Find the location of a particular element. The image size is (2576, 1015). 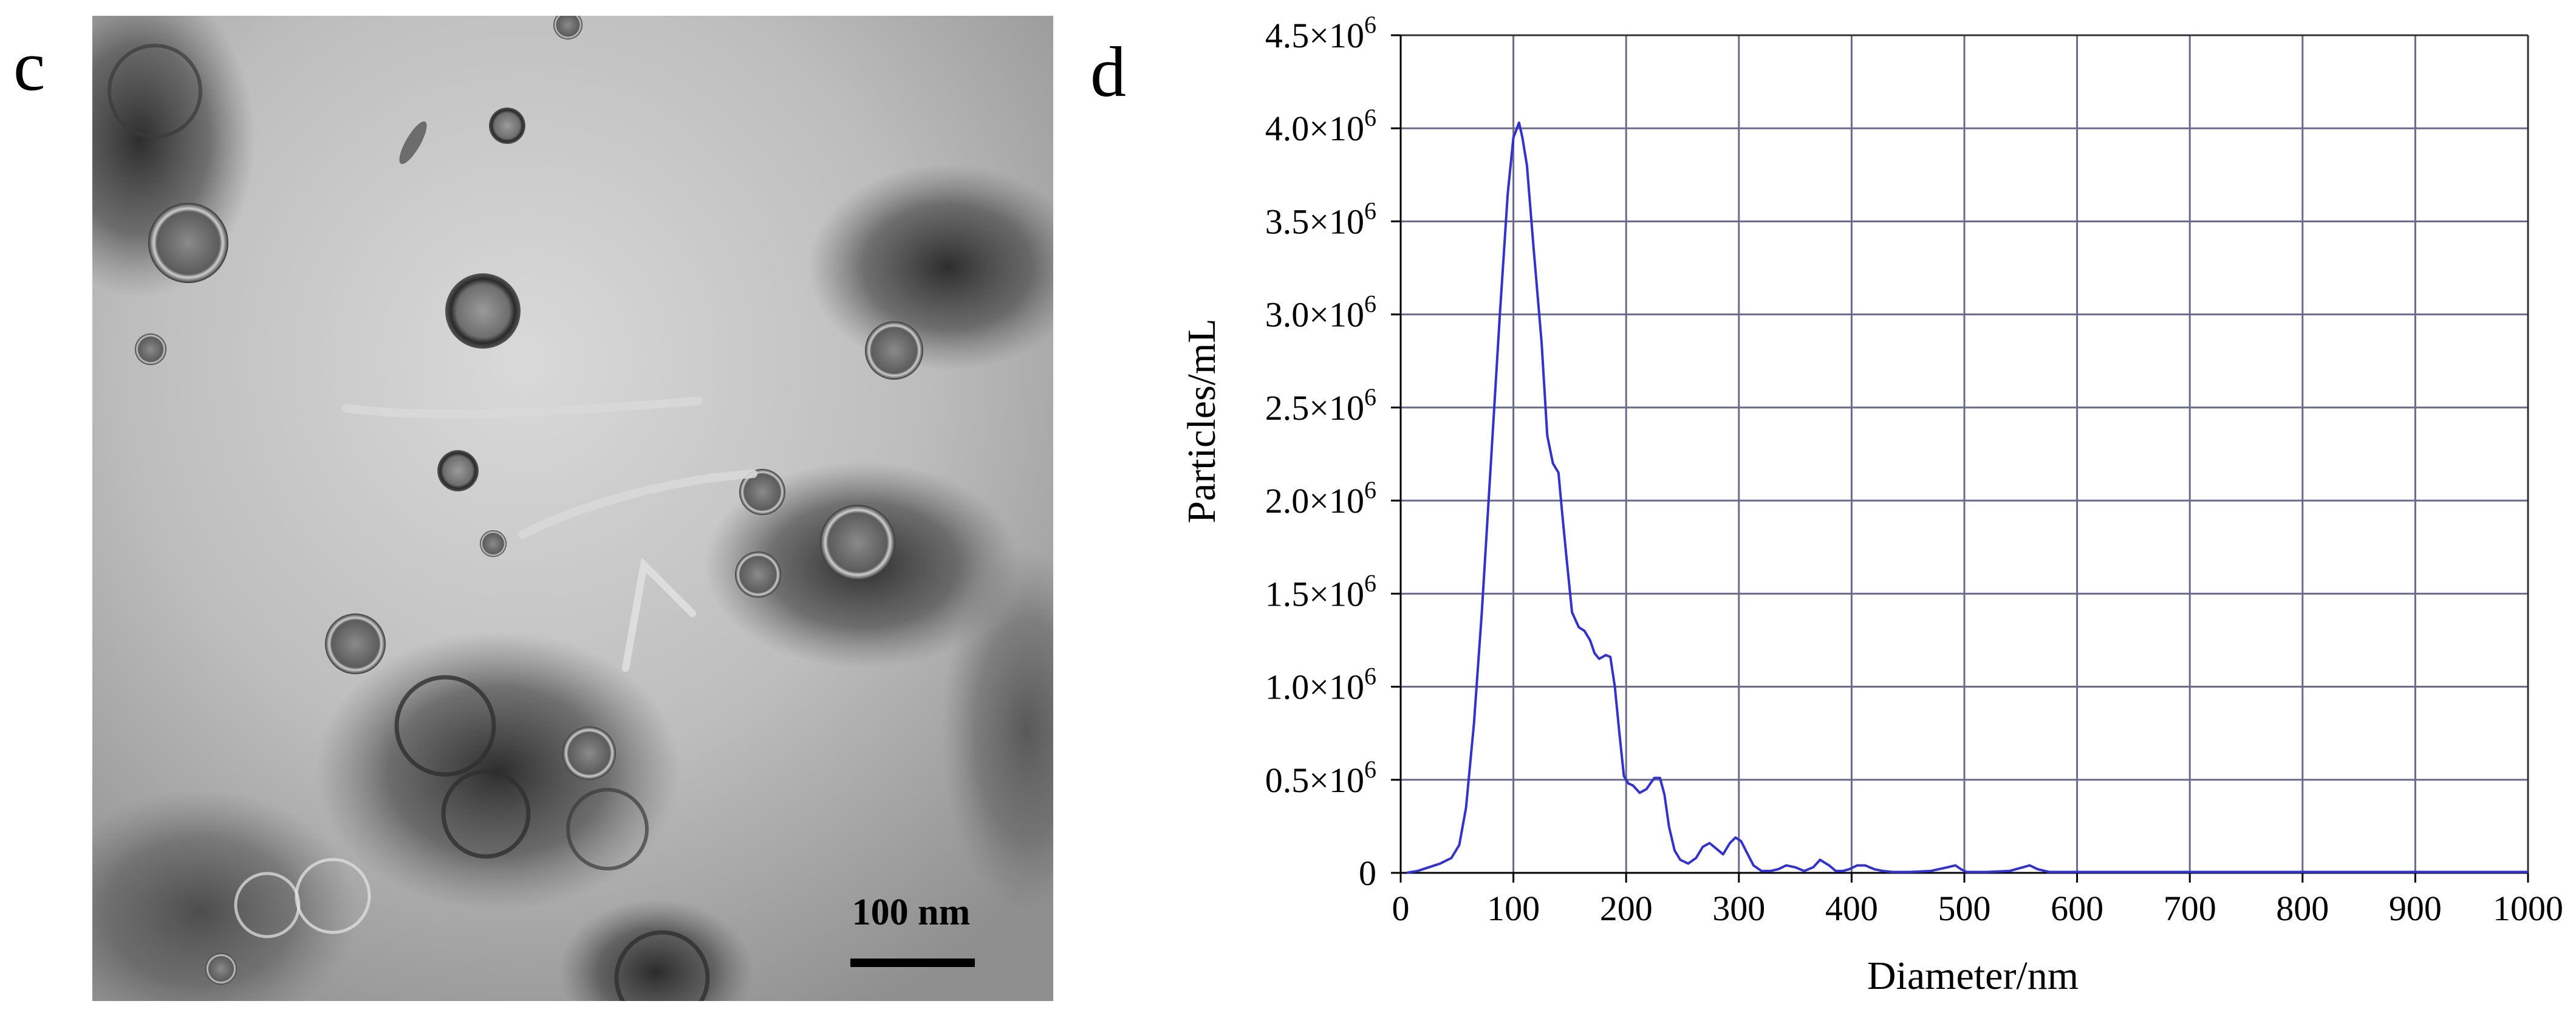

x-tick-label: 600 is located at coordinates (2077, 909).